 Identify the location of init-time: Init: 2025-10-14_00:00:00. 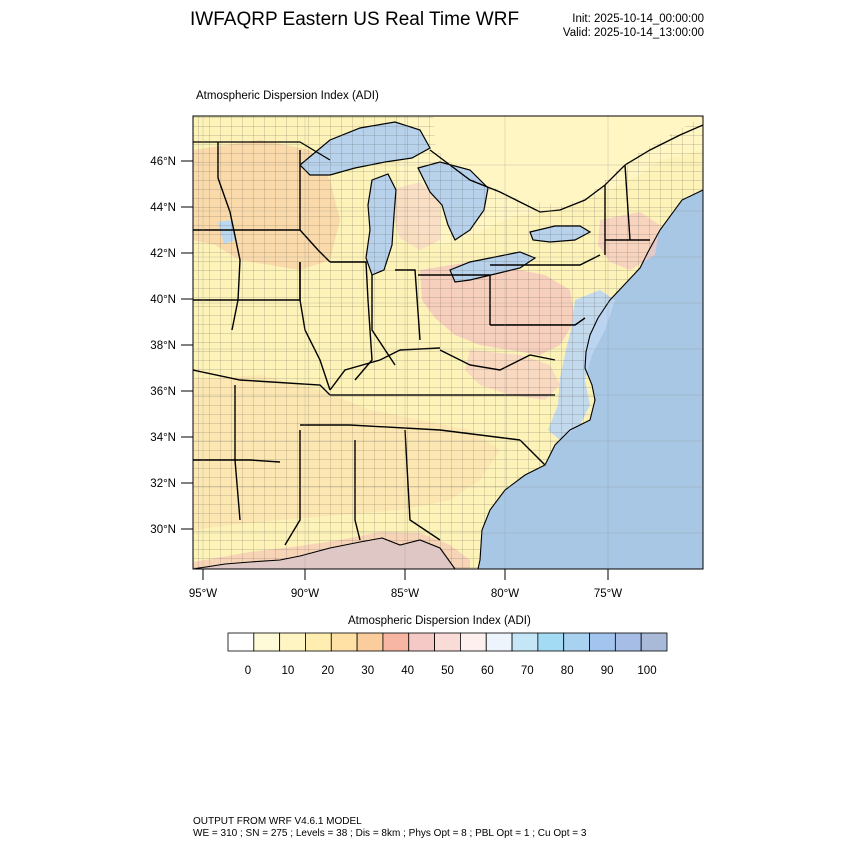
(638, 19).